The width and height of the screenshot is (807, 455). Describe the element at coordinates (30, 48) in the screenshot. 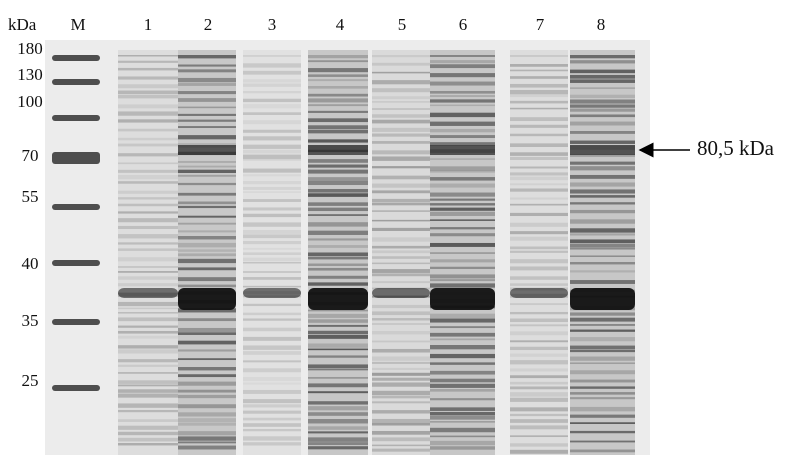

I see `marker-label: 180` at that location.